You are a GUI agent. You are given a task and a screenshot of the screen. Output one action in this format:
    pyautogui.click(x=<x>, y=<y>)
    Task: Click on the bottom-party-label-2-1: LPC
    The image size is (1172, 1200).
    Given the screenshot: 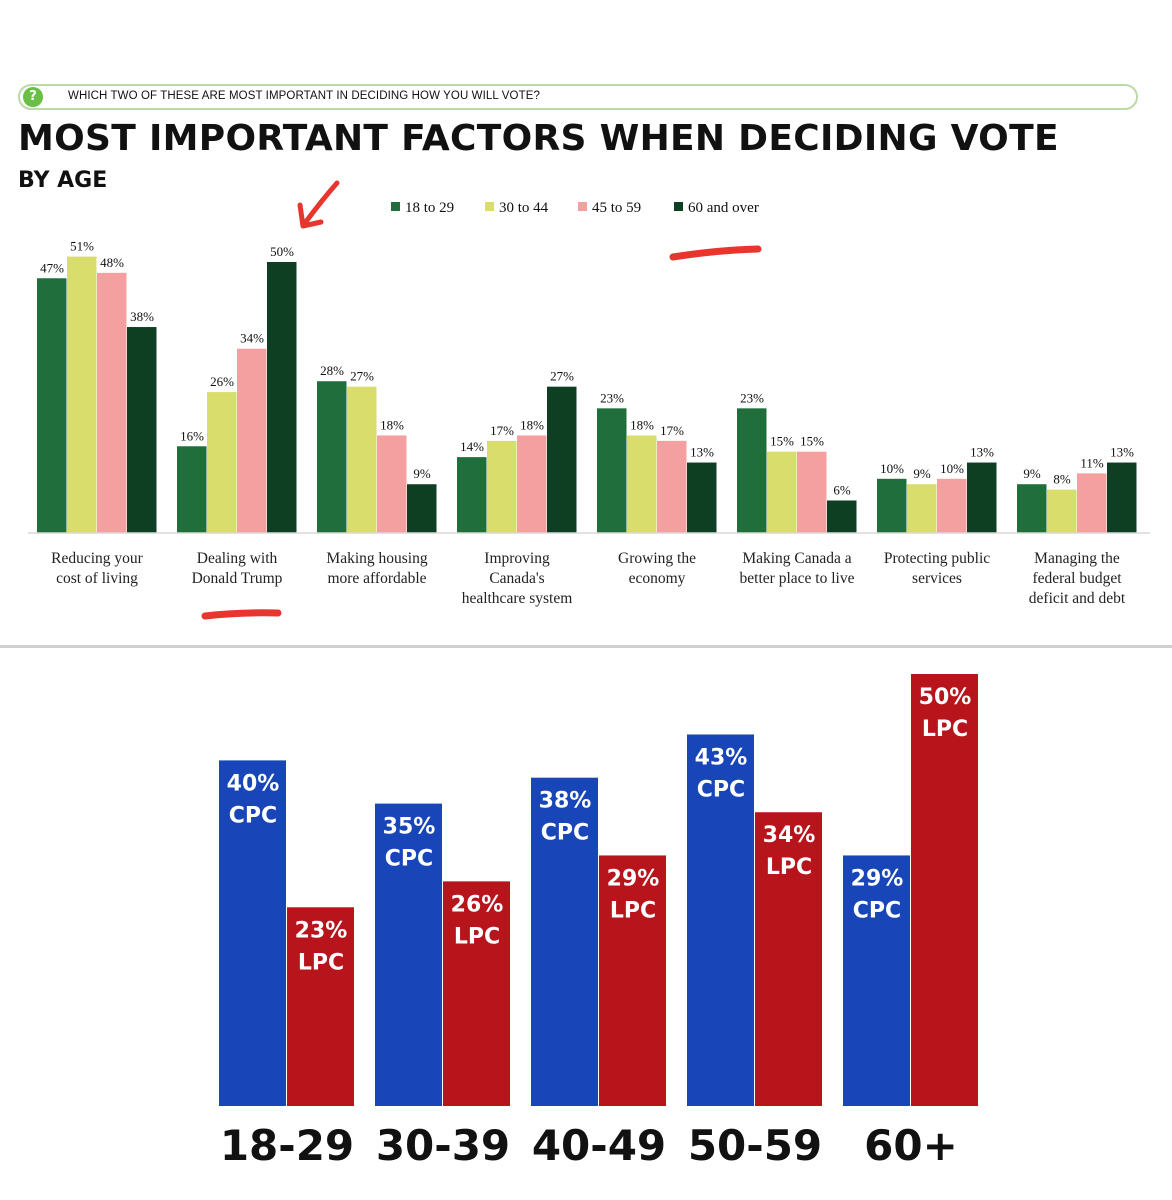 What is the action you would take?
    pyautogui.click(x=633, y=910)
    